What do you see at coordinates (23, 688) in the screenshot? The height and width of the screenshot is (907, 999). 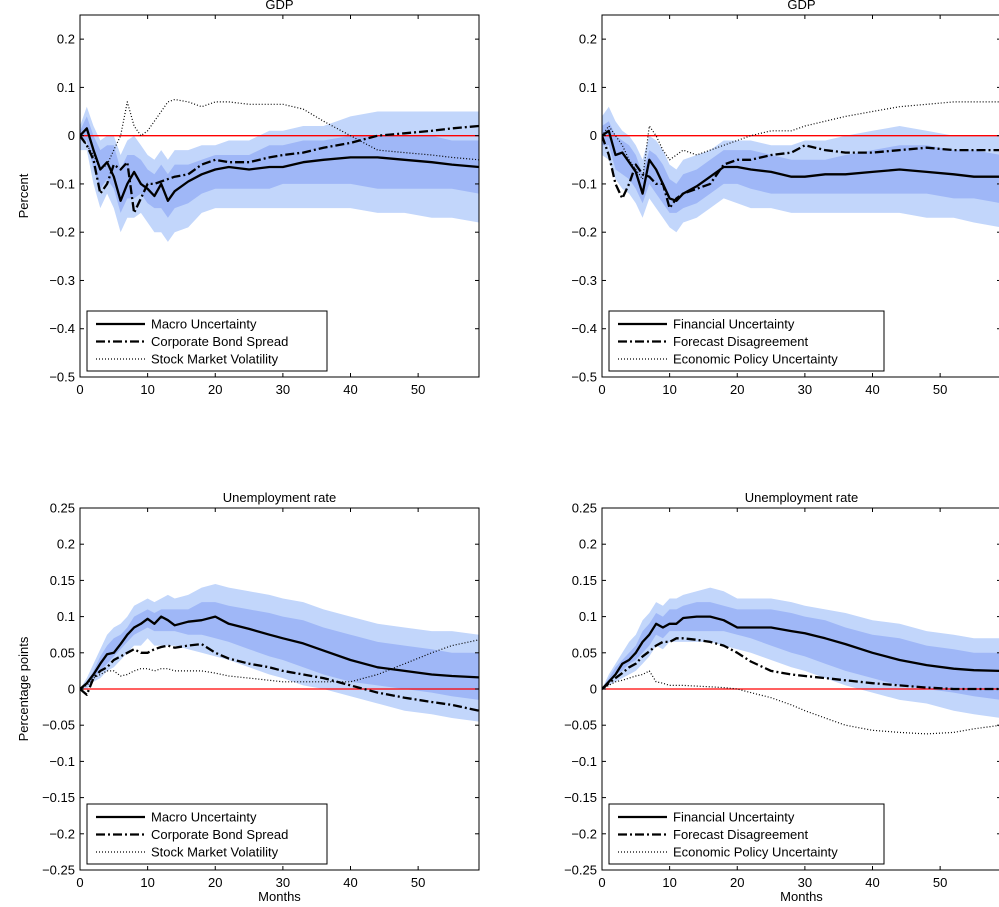 I see `y-axis-label: Percentage points` at bounding box center [23, 688].